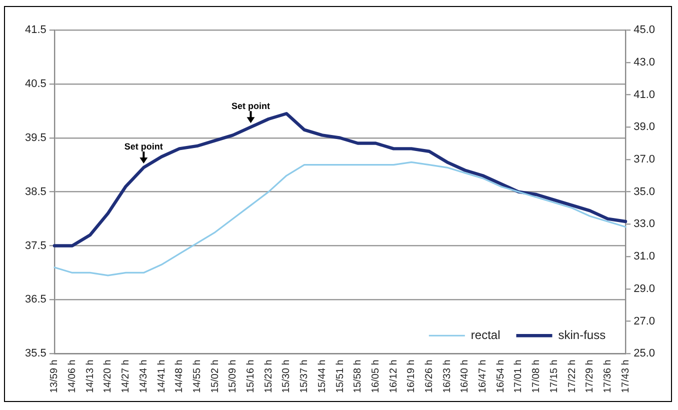 The image size is (678, 410). What do you see at coordinates (645, 224) in the screenshot?
I see `y2-tick-label: 33.0` at bounding box center [645, 224].